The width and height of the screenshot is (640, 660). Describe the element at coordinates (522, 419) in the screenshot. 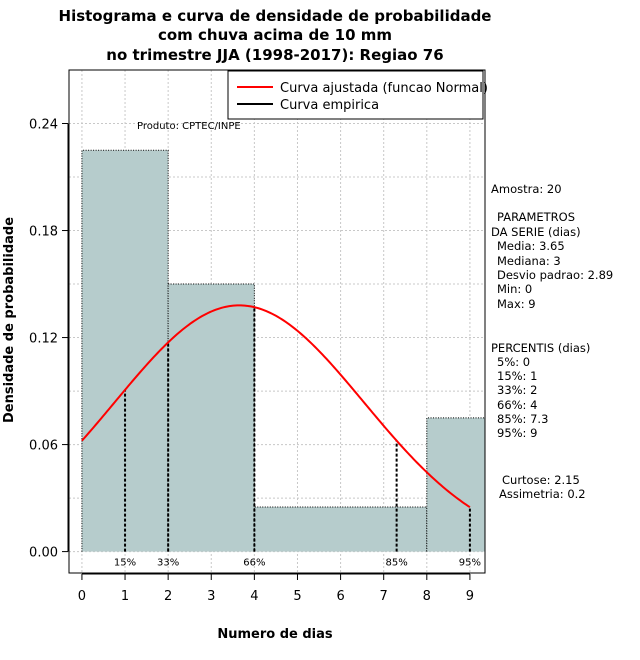

I see `stat-p85: 85%: 7.3` at that location.